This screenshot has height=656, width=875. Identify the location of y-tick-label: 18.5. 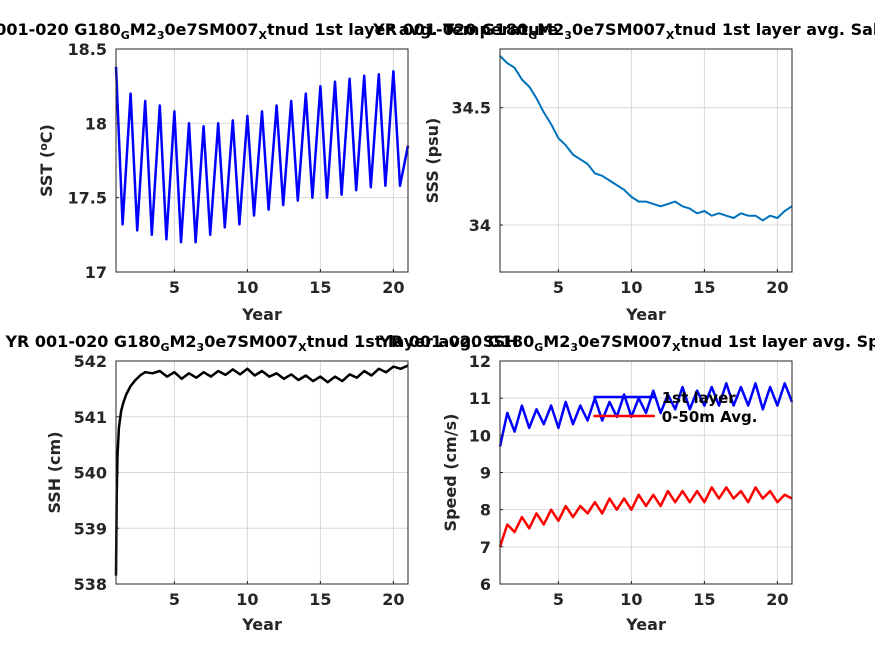
(87, 49).